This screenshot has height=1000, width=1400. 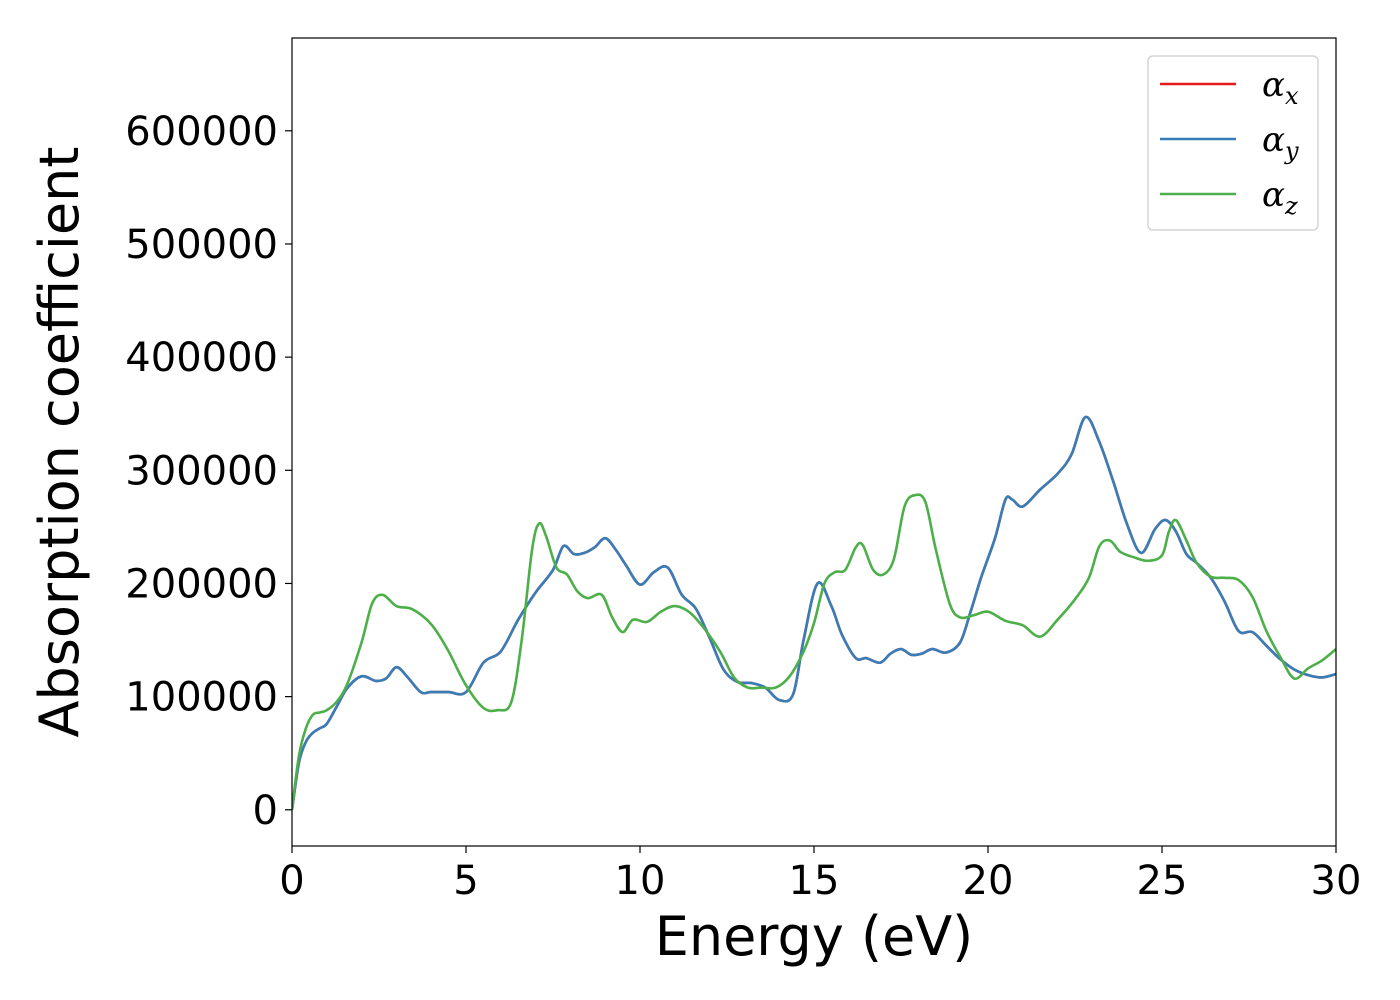 I want to click on legend-label-z: αz, so click(x=1280, y=197).